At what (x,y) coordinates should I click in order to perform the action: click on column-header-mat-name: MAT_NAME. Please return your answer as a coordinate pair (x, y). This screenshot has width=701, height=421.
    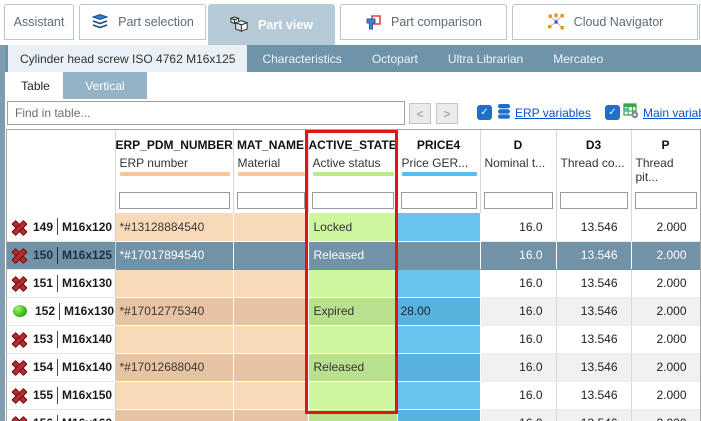
    Looking at the image, I should click on (271, 142).